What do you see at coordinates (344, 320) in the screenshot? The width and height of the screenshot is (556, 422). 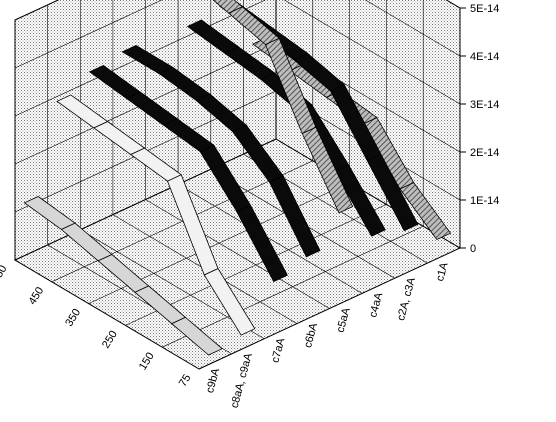 I see `series-tick-label: c5aA` at bounding box center [344, 320].